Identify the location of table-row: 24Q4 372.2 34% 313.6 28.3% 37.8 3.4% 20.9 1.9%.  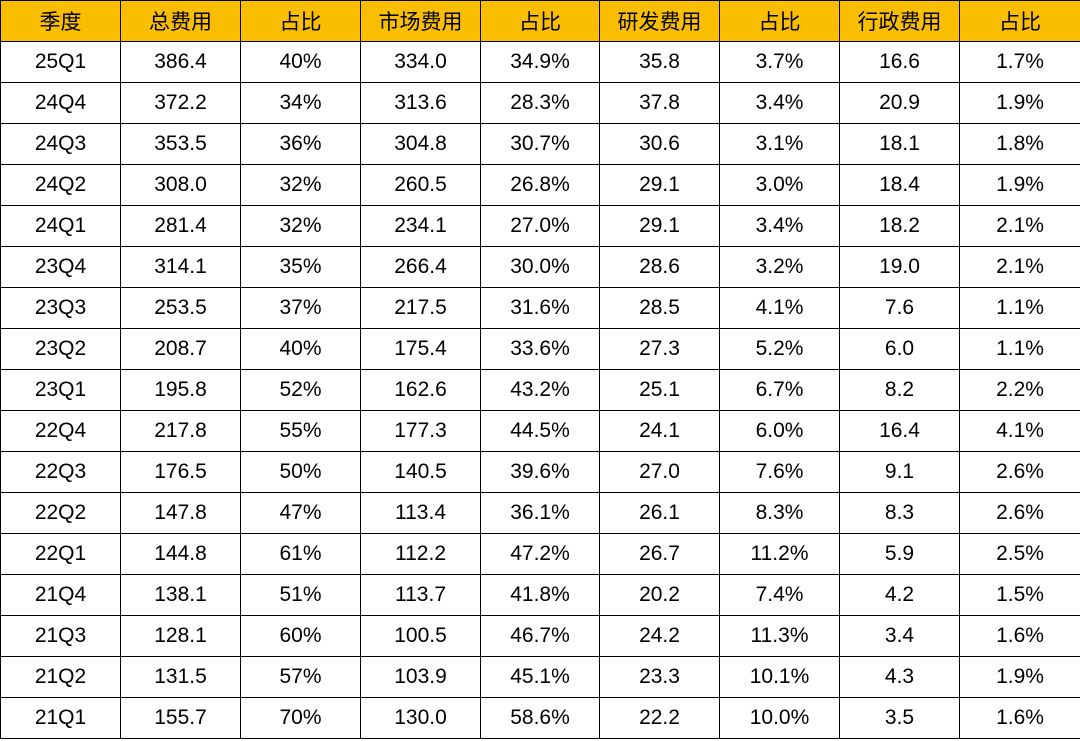
(540, 103).